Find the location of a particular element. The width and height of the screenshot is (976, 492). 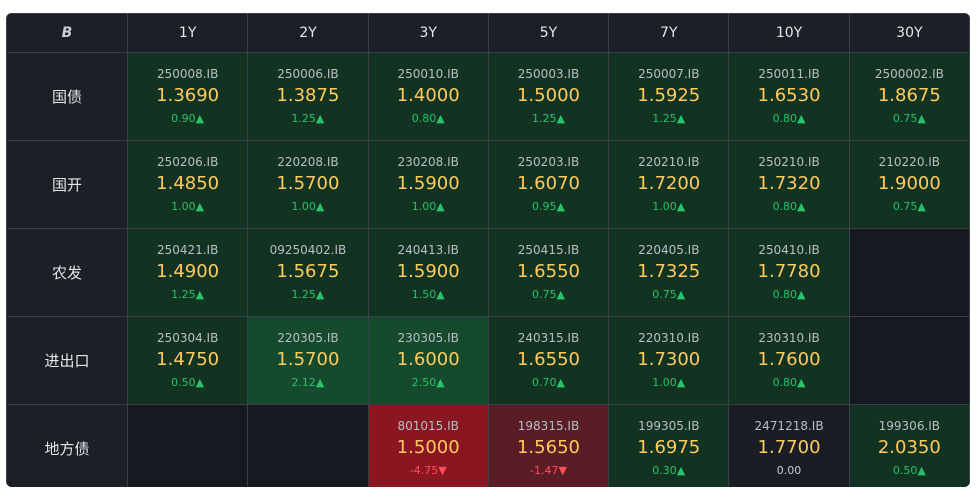

quote-cell: 230305.IB 1.6000 2.50▲ is located at coordinates (428, 360).